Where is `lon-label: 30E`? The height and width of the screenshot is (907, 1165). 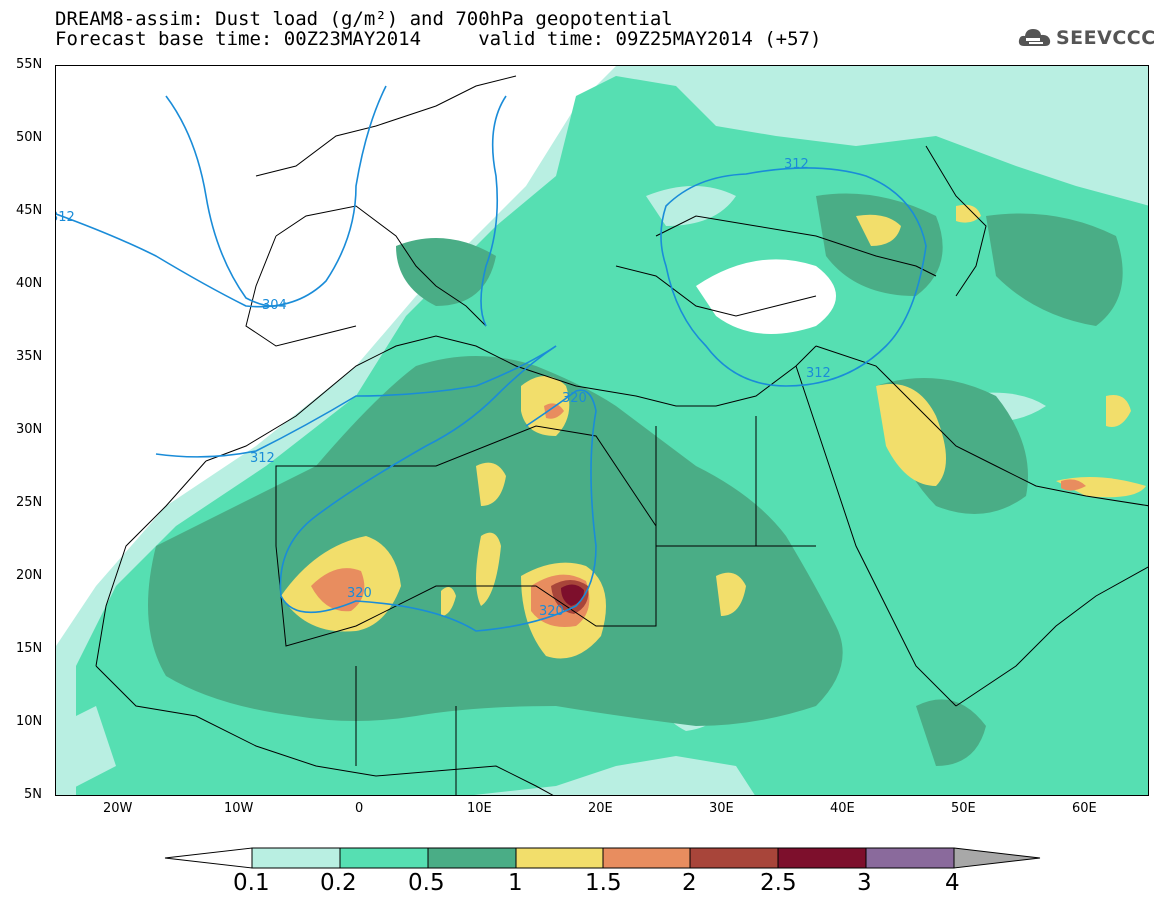
lon-label: 30E is located at coordinates (721, 808).